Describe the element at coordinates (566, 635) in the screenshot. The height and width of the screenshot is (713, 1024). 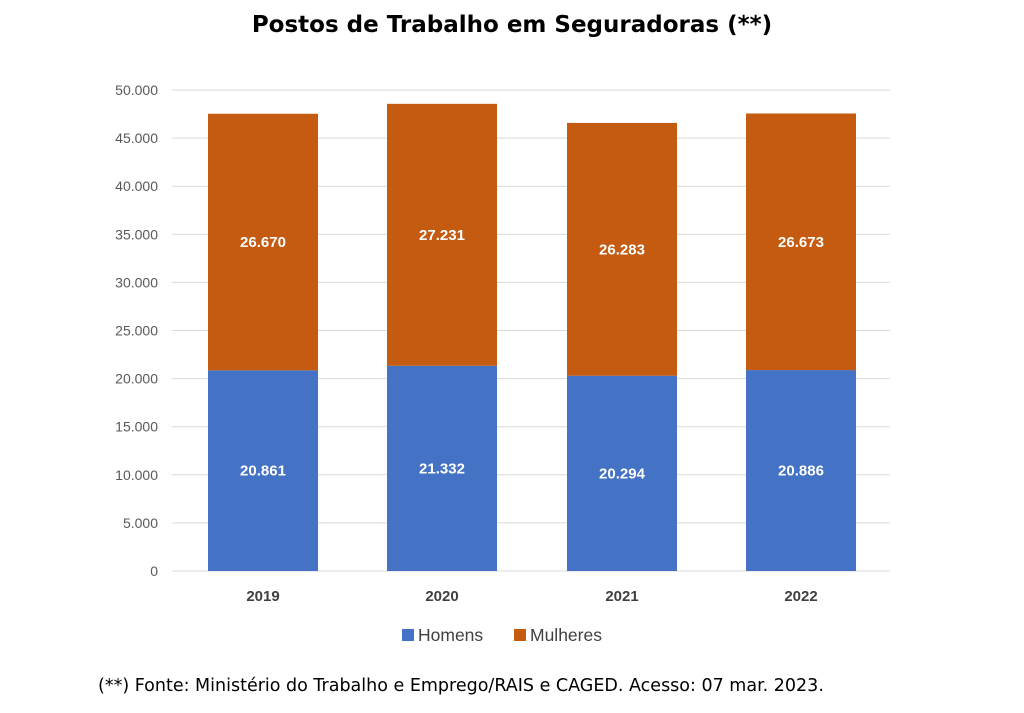
I see `legend-label-mulheres: Mulheres` at that location.